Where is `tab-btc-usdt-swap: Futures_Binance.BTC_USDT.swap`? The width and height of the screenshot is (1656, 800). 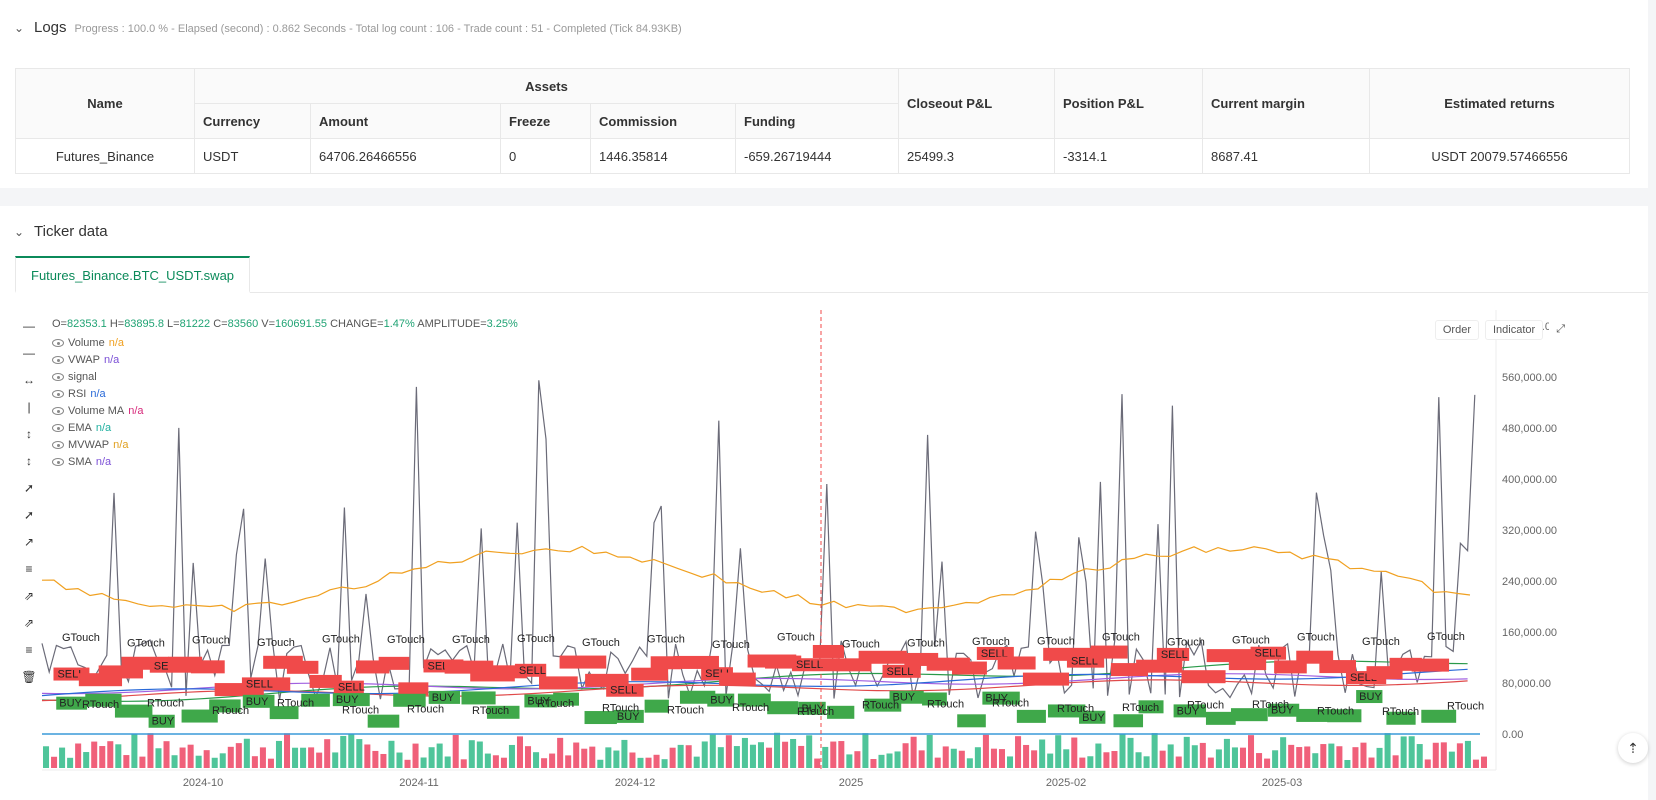 tab-btc-usdt-swap: Futures_Binance.BTC_USDT.swap is located at coordinates (133, 274).